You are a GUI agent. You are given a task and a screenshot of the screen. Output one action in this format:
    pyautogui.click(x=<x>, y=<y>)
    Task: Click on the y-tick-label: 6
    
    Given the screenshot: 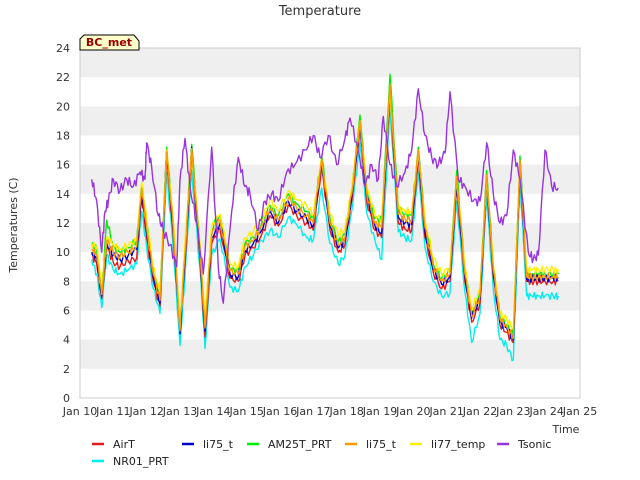 What is the action you would take?
    pyautogui.click(x=66, y=311)
    